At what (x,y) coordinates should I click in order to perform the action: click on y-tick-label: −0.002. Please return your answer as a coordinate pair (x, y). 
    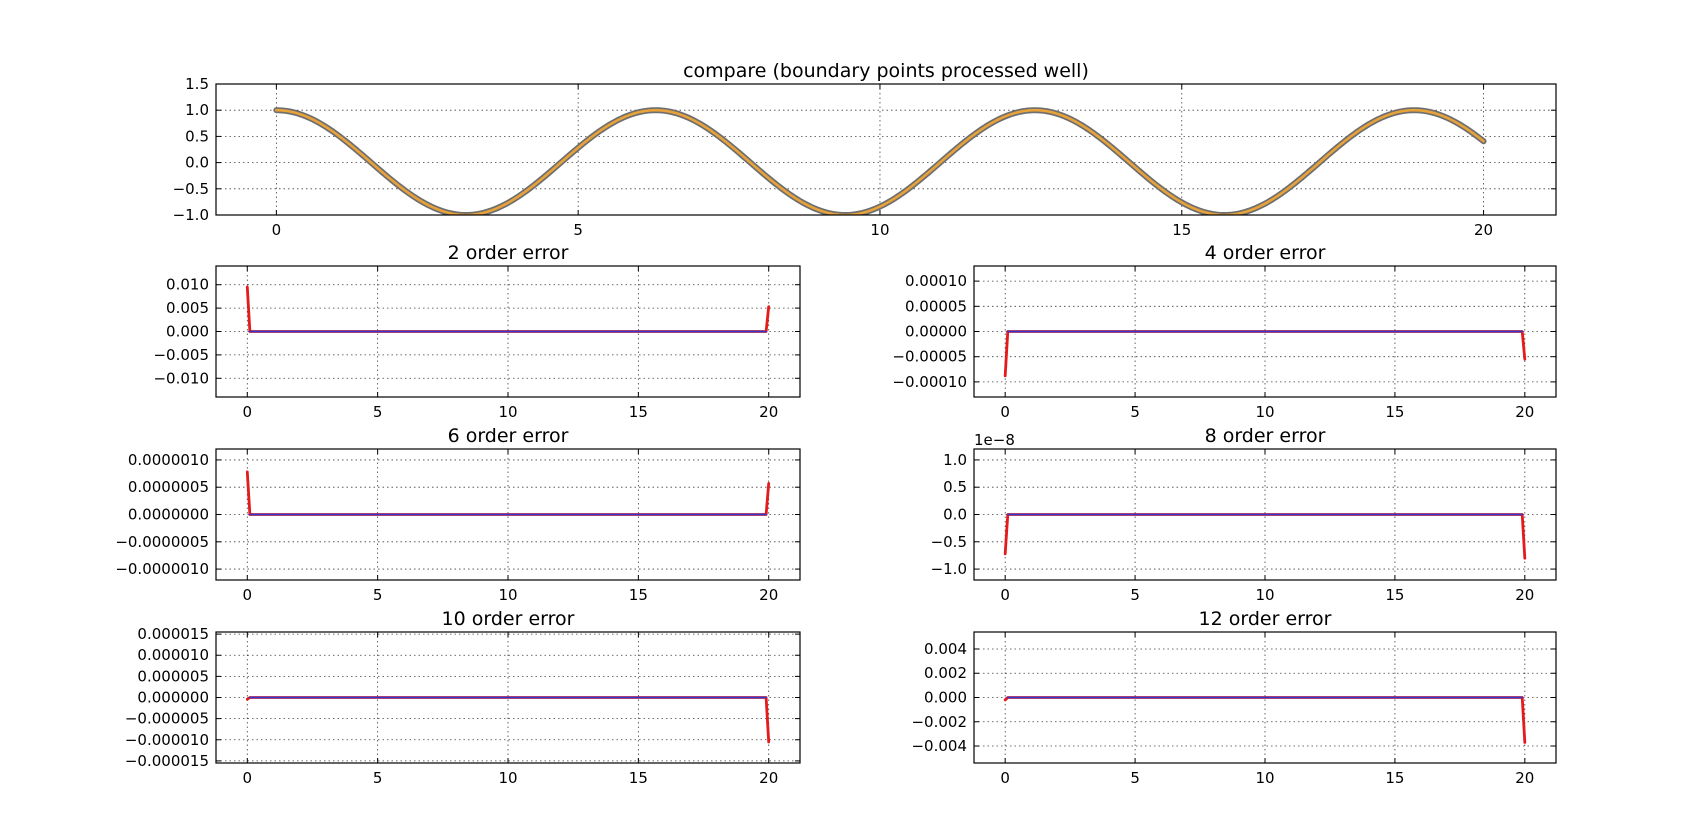
    Looking at the image, I should click on (939, 722).